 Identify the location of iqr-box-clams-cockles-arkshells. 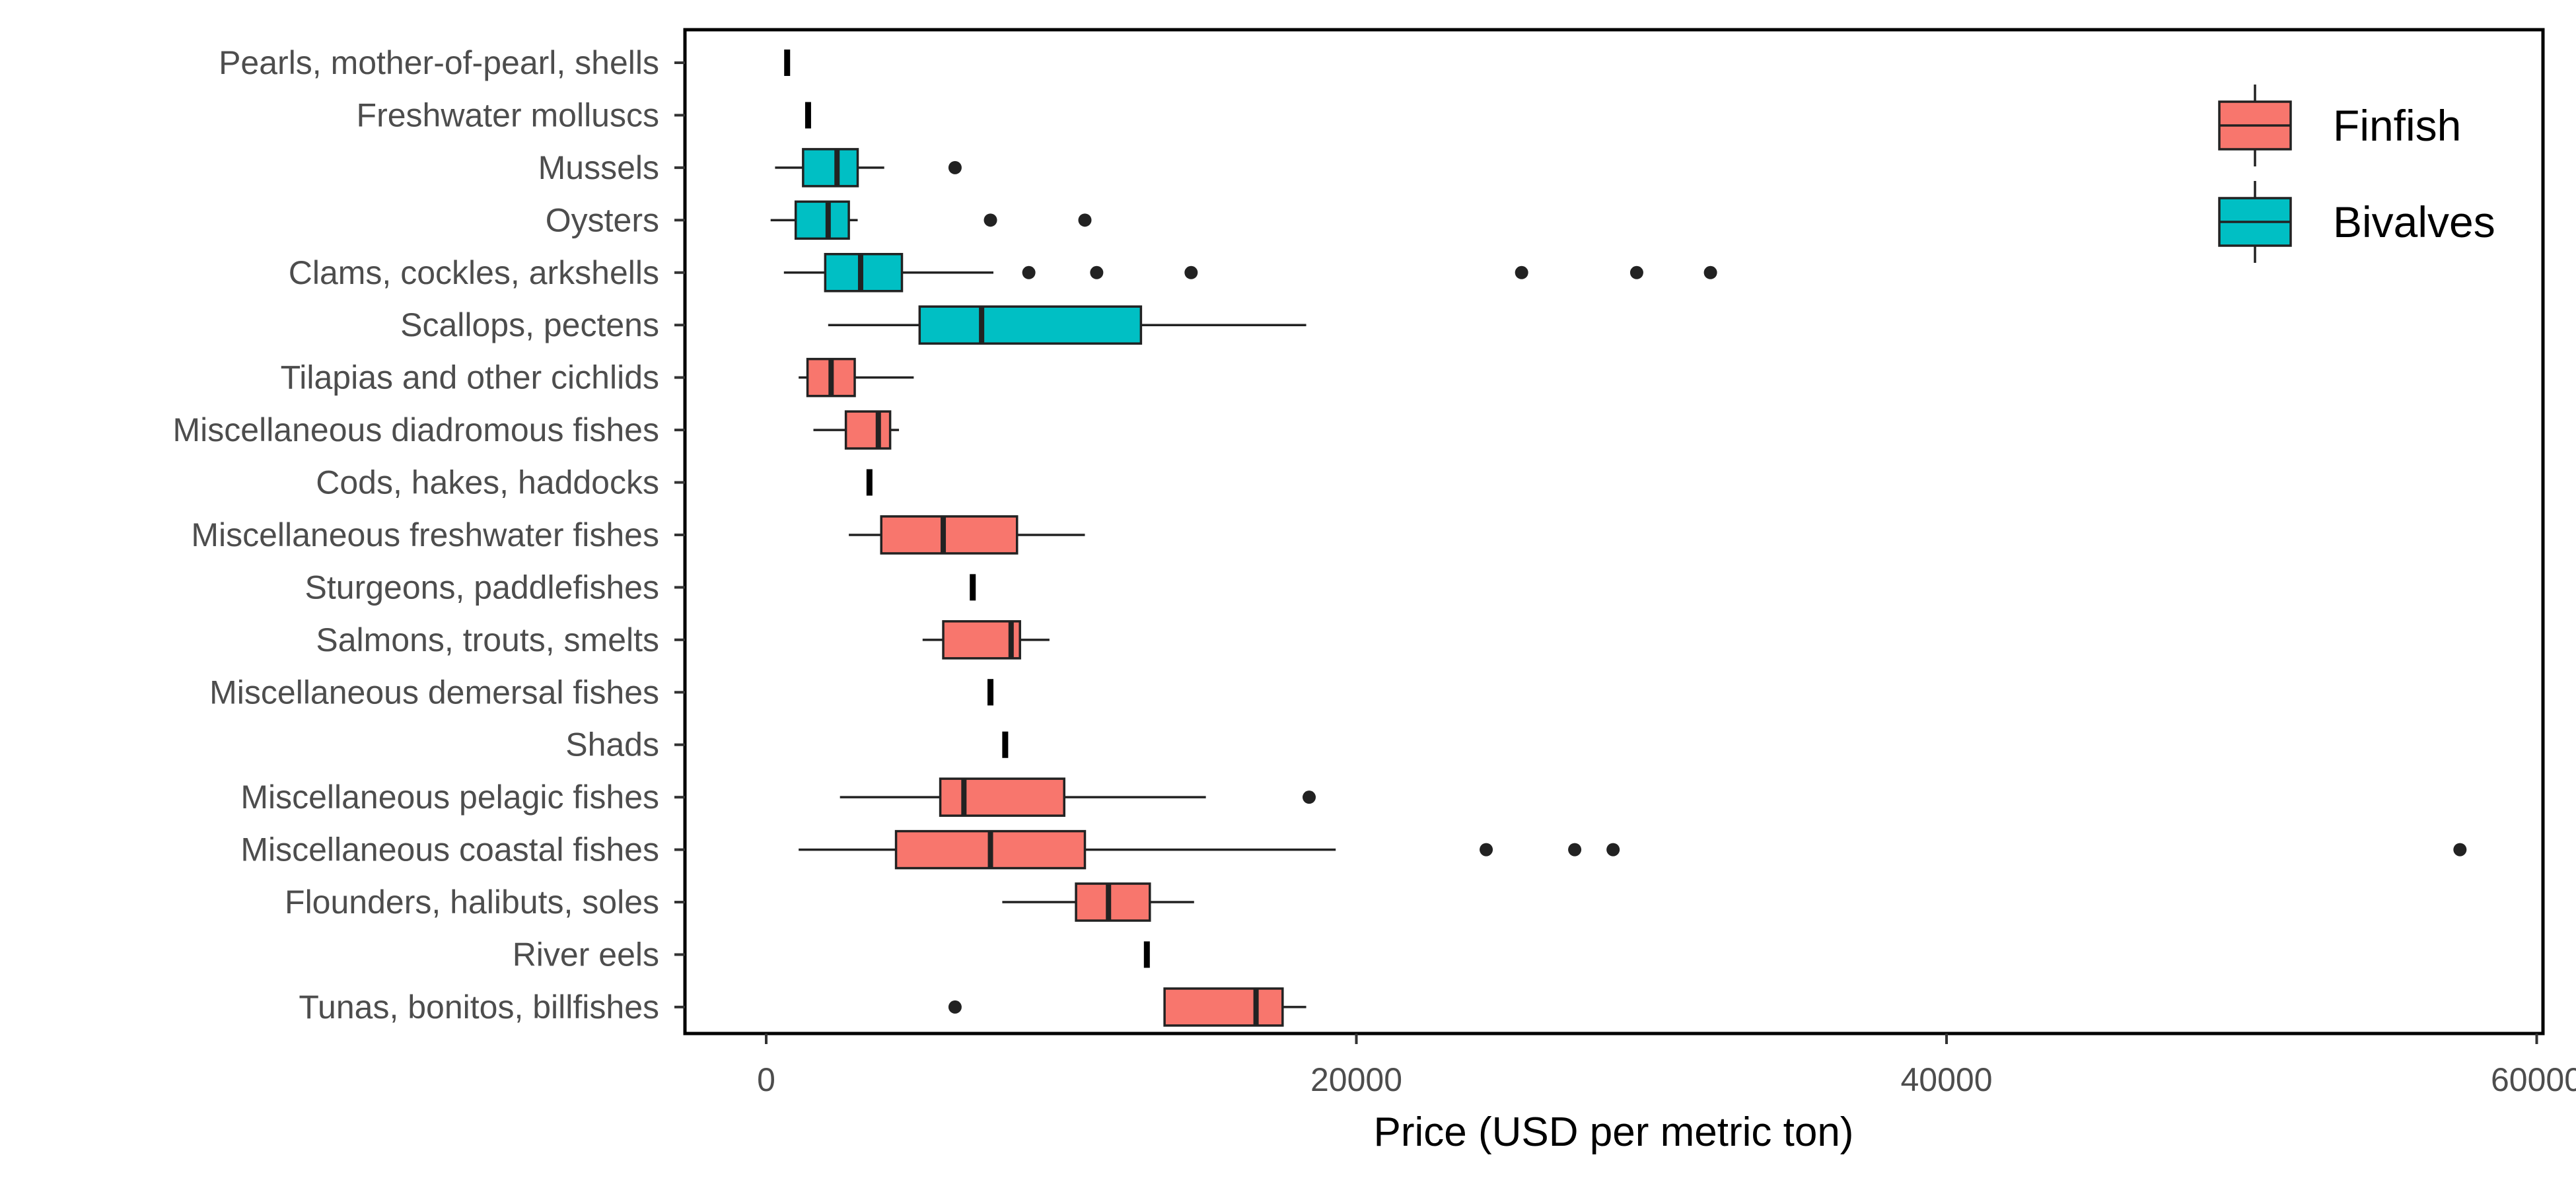
(864, 273).